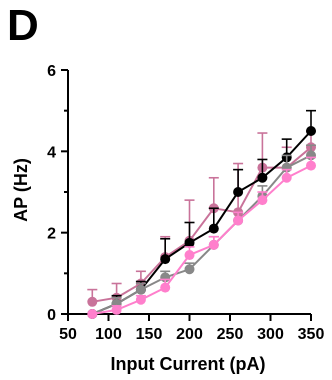 This screenshot has height=380, width=332. Describe the element at coordinates (230, 334) in the screenshot. I see `x-tick-label: 250` at that location.